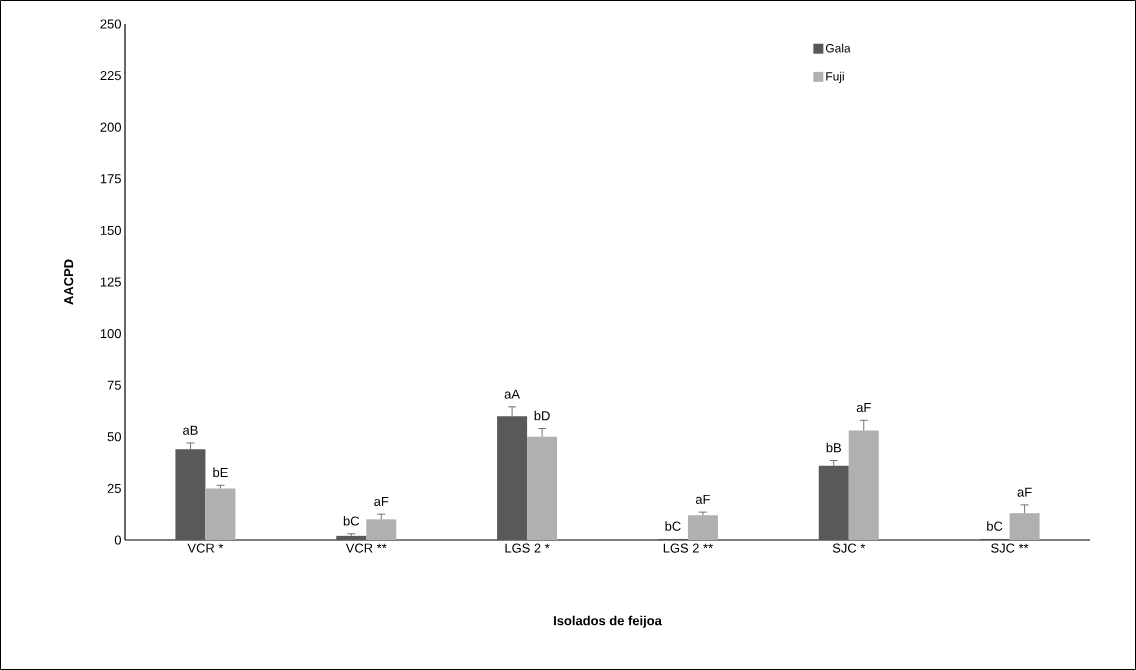  I want to click on y-tick-label: 100, so click(110, 334).